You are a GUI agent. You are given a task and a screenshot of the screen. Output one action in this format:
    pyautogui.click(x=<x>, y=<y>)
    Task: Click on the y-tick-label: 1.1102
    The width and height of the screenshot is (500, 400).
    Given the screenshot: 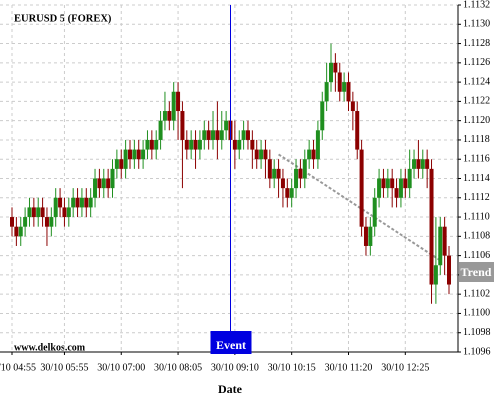 What is the action you would take?
    pyautogui.click(x=476, y=293)
    